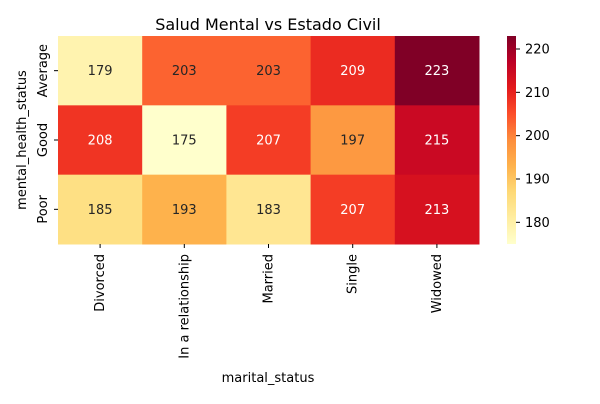  Describe the element at coordinates (43, 140) in the screenshot. I see `y-tick-label: Good` at that location.